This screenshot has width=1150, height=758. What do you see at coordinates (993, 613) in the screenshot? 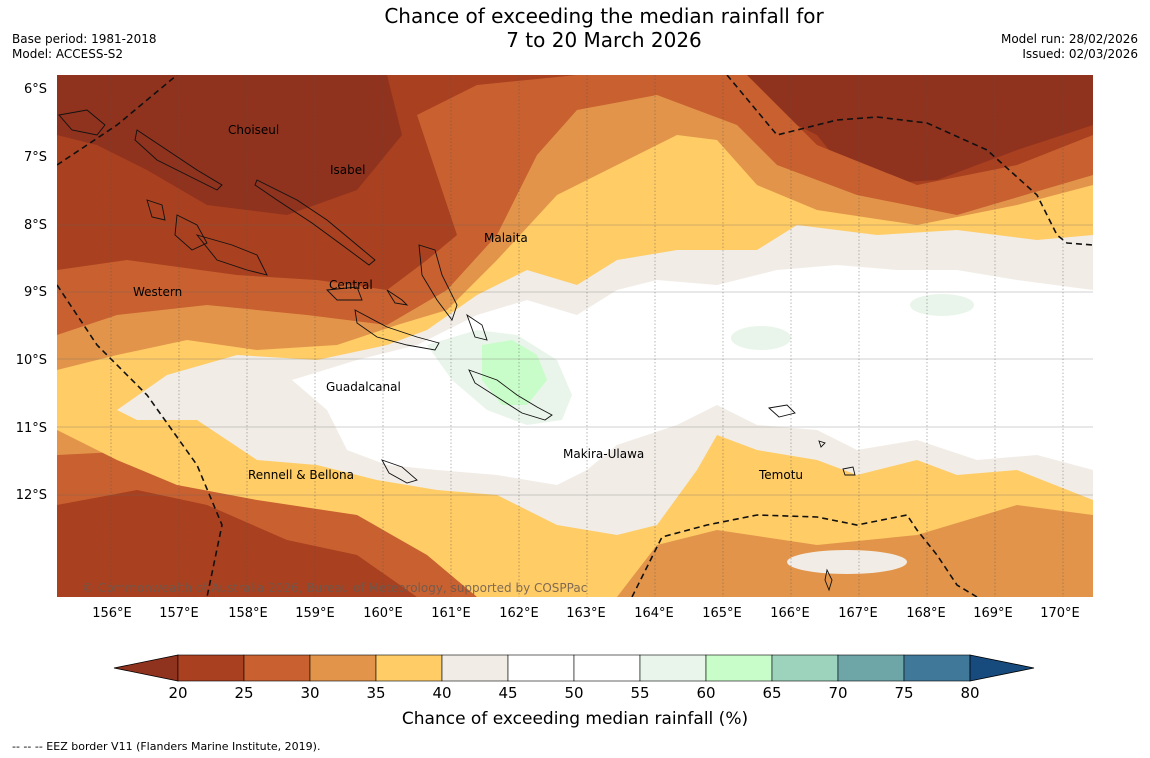
I see `lon-label-169e: 169°E` at bounding box center [993, 613].